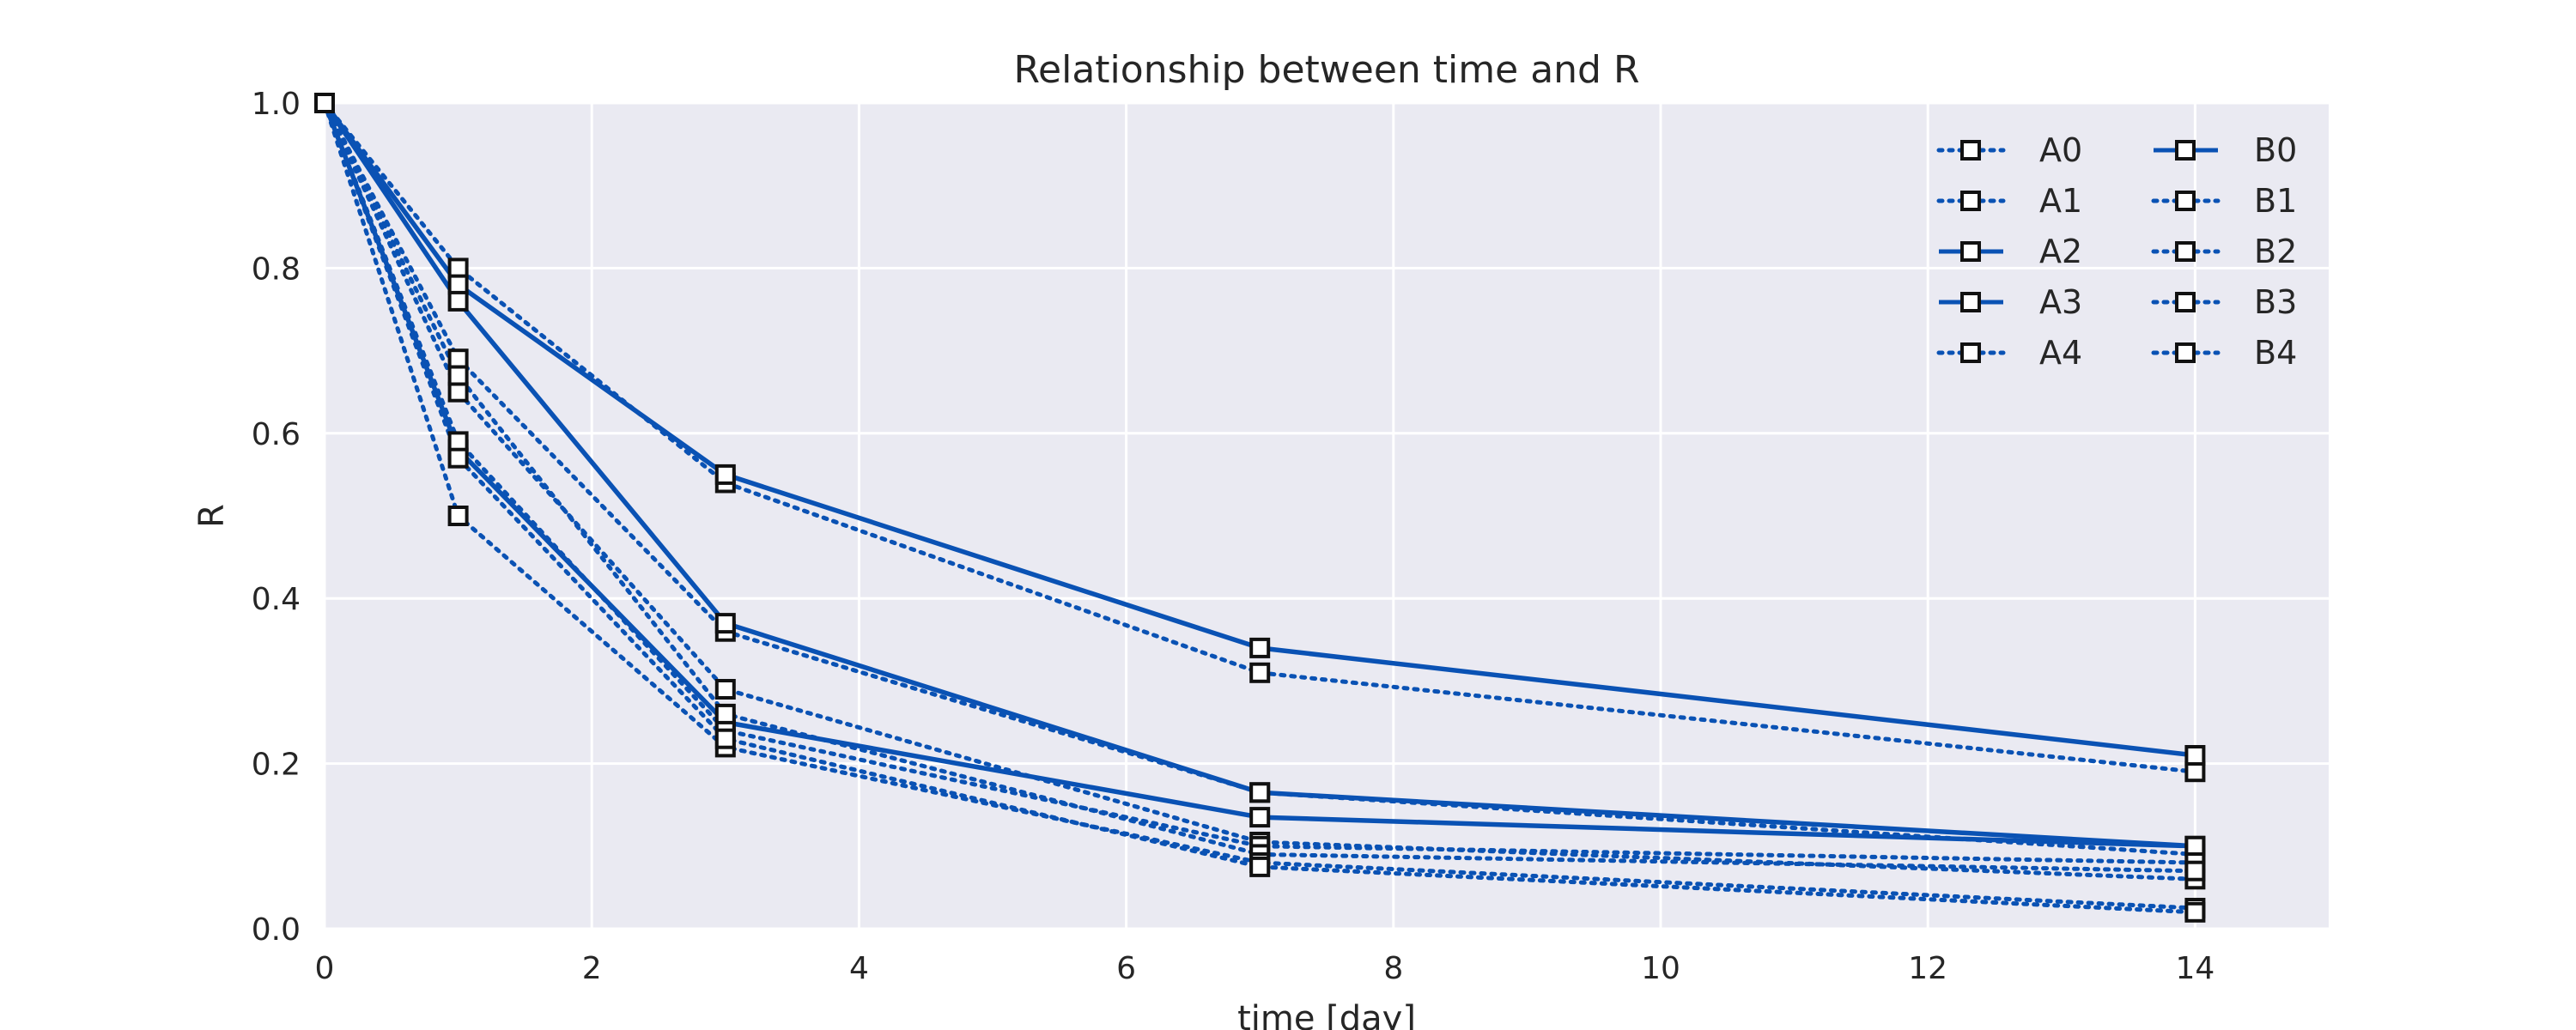  Describe the element at coordinates (2224, 302) in the screenshot. I see `legend-item-B3: B3` at that location.